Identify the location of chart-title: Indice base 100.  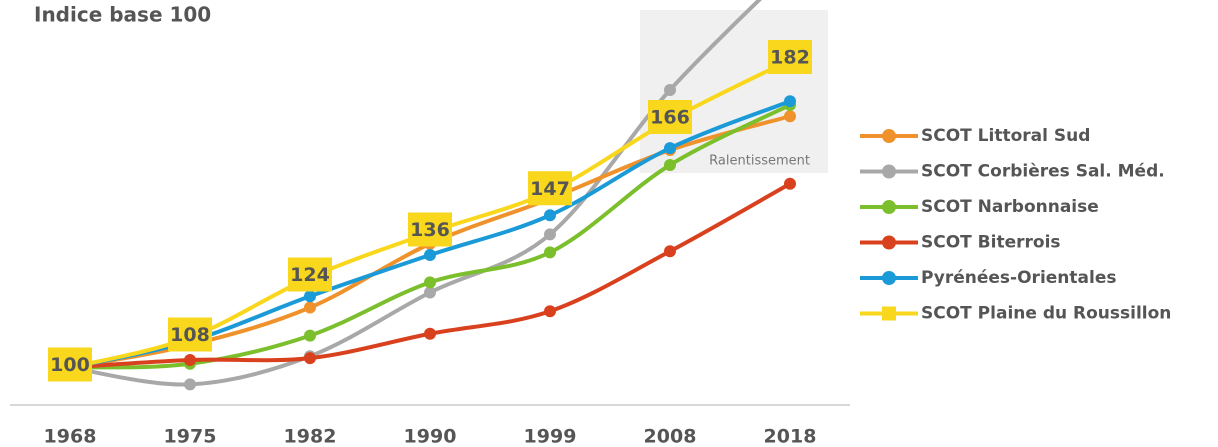
(122, 15).